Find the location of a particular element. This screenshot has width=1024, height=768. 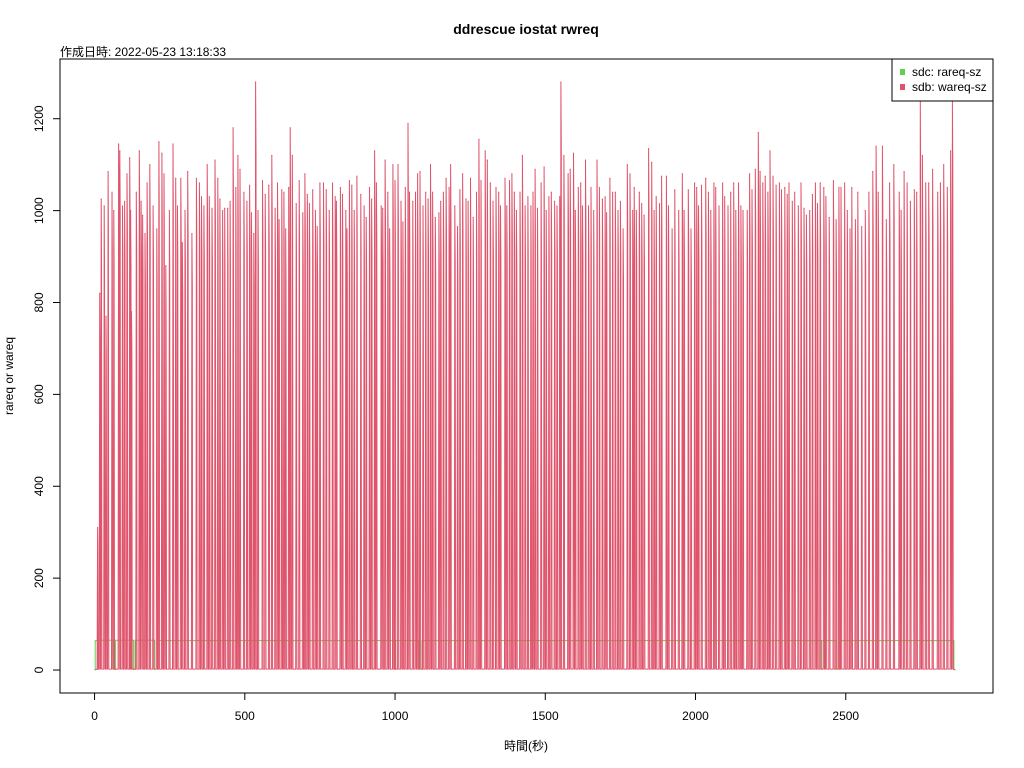

y-tick-label: 800 is located at coordinates (39, 302).